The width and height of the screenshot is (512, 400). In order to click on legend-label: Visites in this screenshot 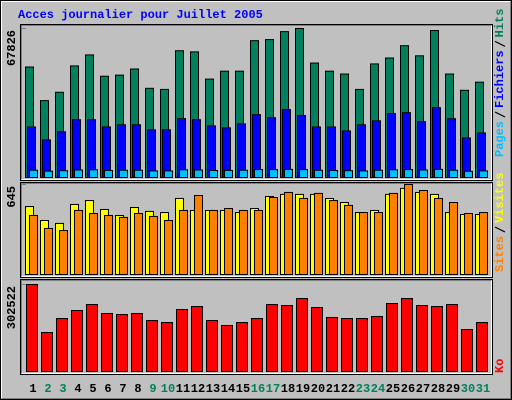, I will do `click(500, 198)`.